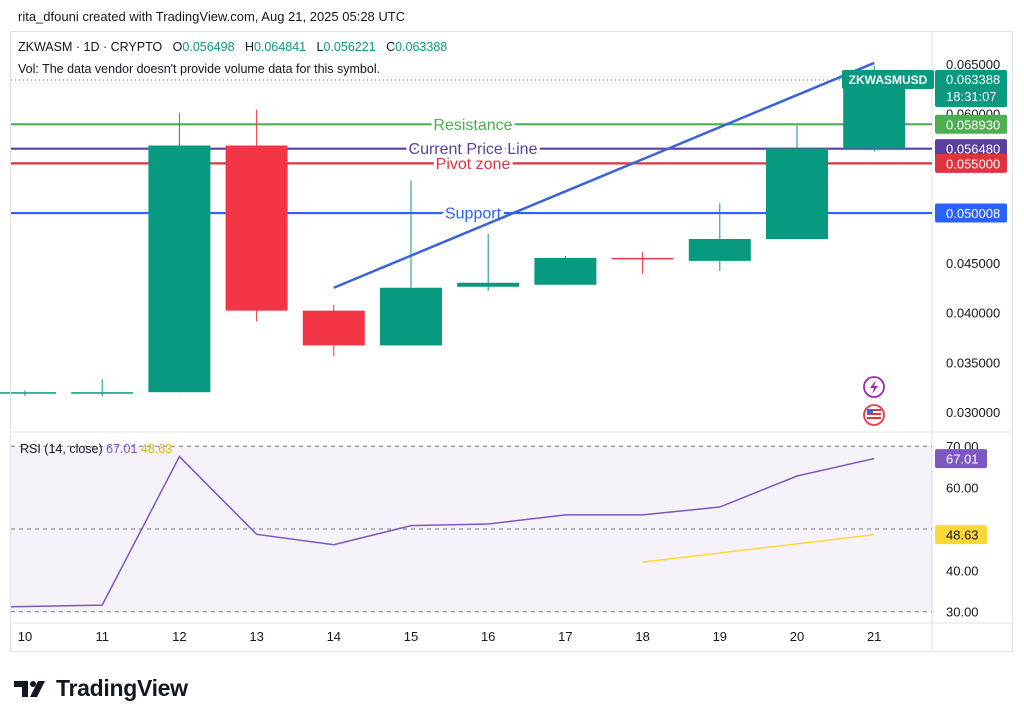  Describe the element at coordinates (758, 548) in the screenshot. I see `rsi-ma-line` at that location.